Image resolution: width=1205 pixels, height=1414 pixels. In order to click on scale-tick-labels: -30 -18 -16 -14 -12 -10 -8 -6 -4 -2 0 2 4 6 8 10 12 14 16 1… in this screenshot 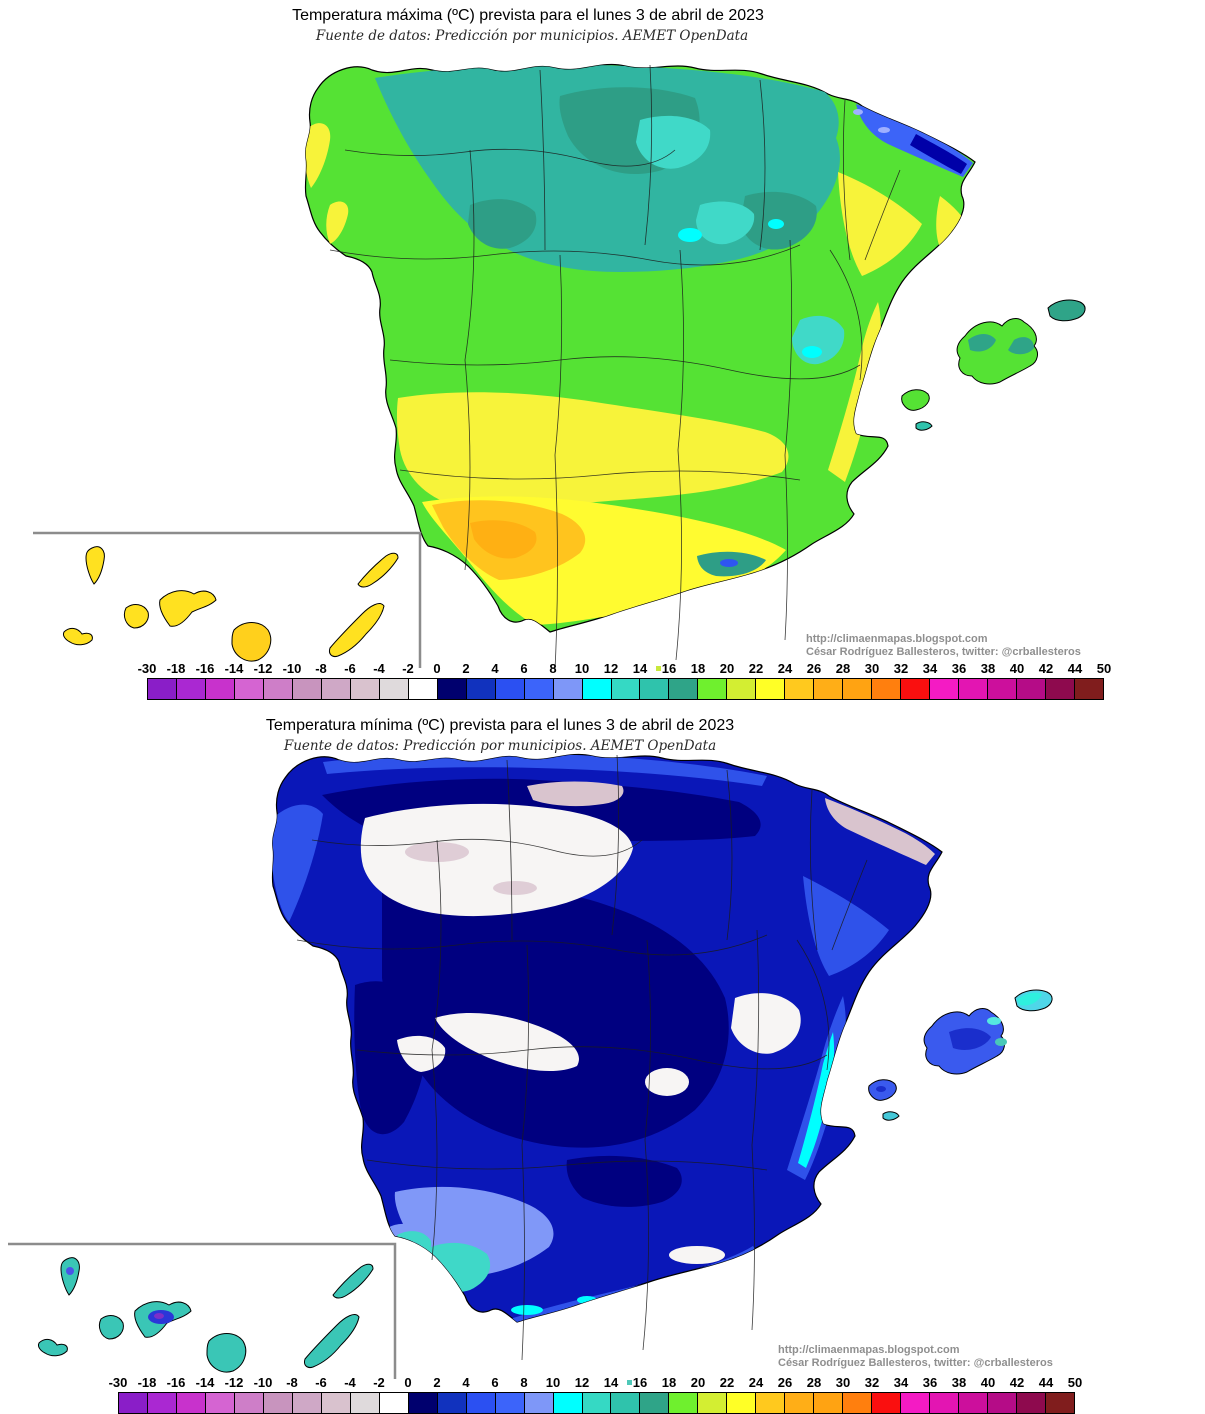, I will do `click(625, 668)`.